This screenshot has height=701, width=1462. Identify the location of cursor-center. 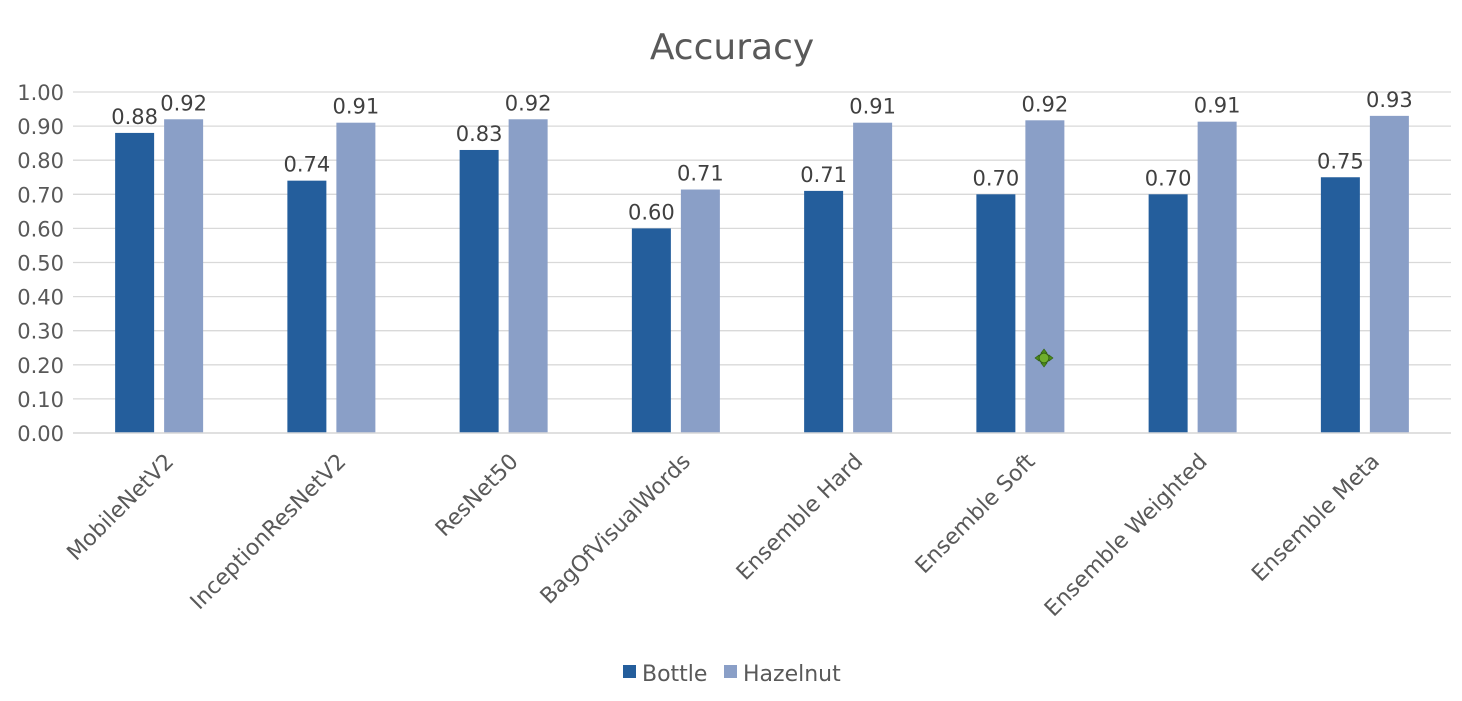
(1044, 358).